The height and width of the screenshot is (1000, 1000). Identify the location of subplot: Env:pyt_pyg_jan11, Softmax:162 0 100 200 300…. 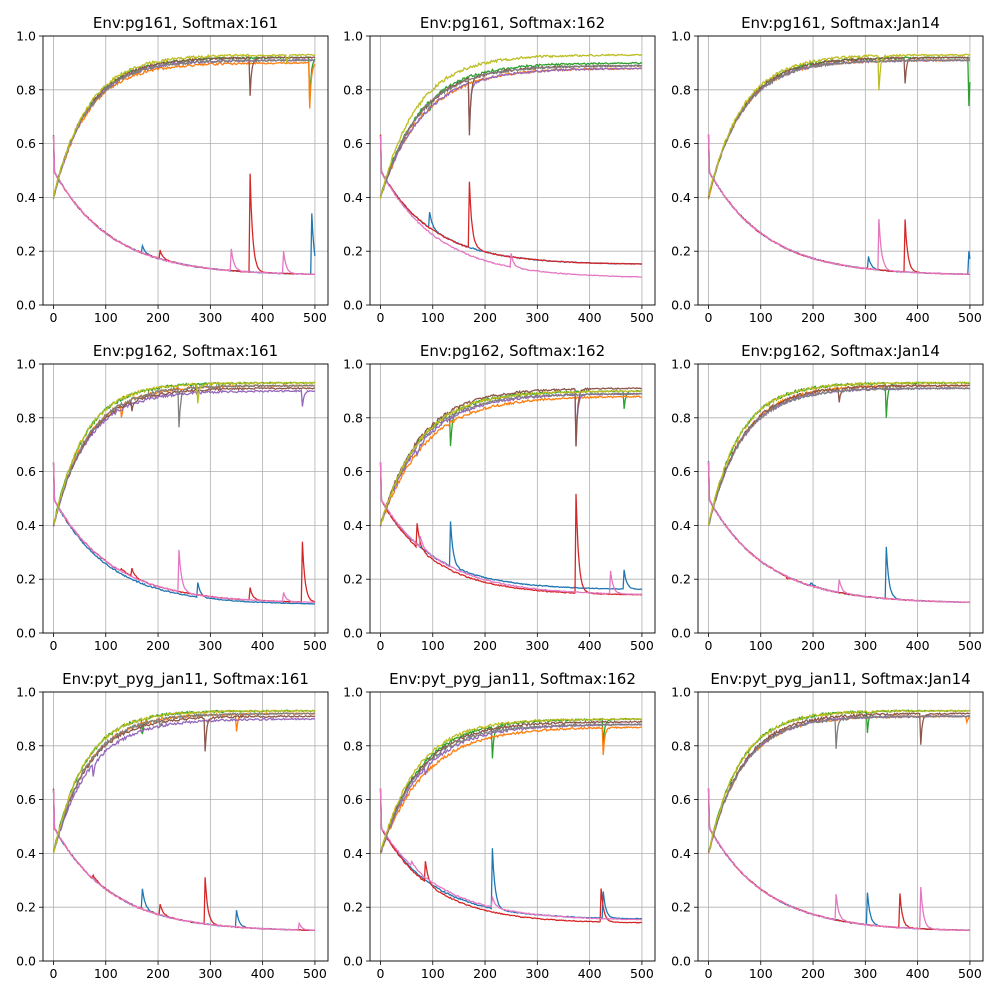
(499, 825).